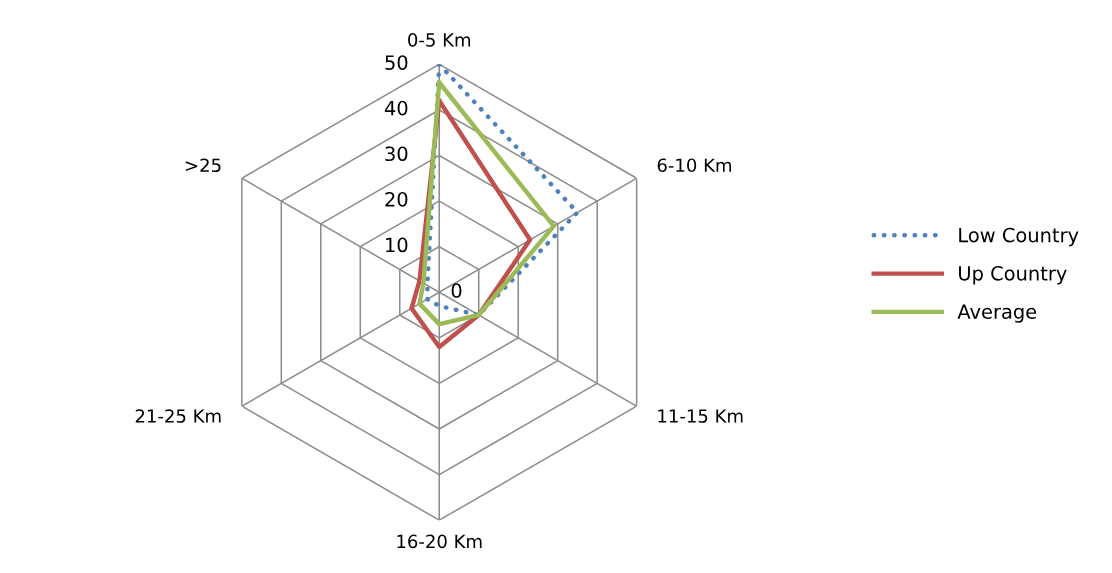 This screenshot has height=573, width=1112. I want to click on spoke-label: 21-25 Km, so click(178, 416).